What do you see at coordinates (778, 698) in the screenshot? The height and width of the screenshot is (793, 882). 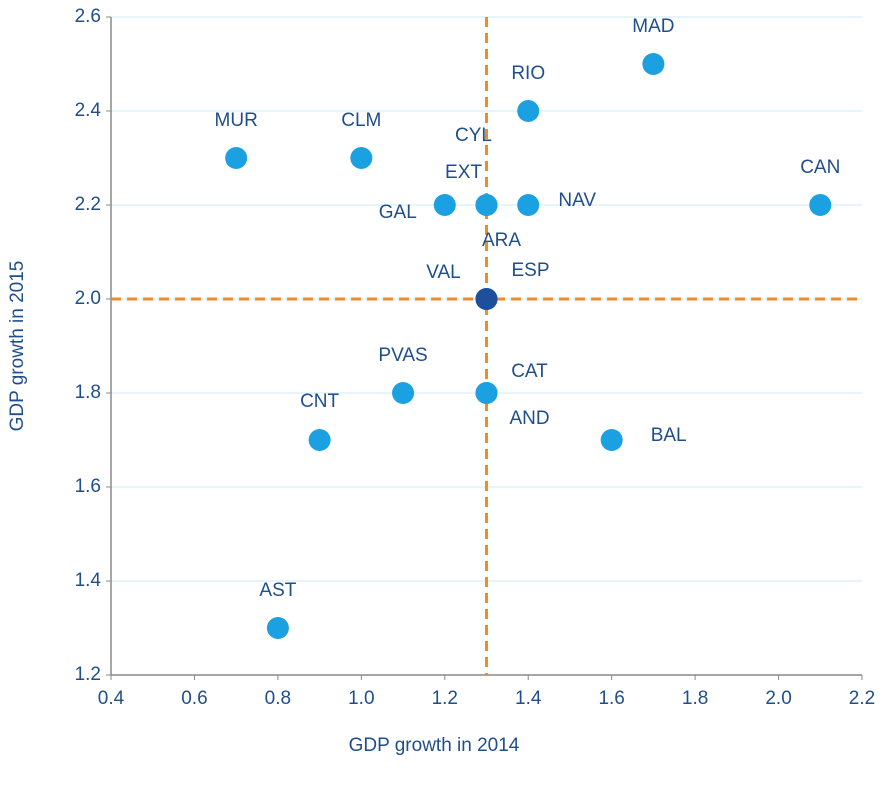 I see `x-tick-label: 2.0` at bounding box center [778, 698].